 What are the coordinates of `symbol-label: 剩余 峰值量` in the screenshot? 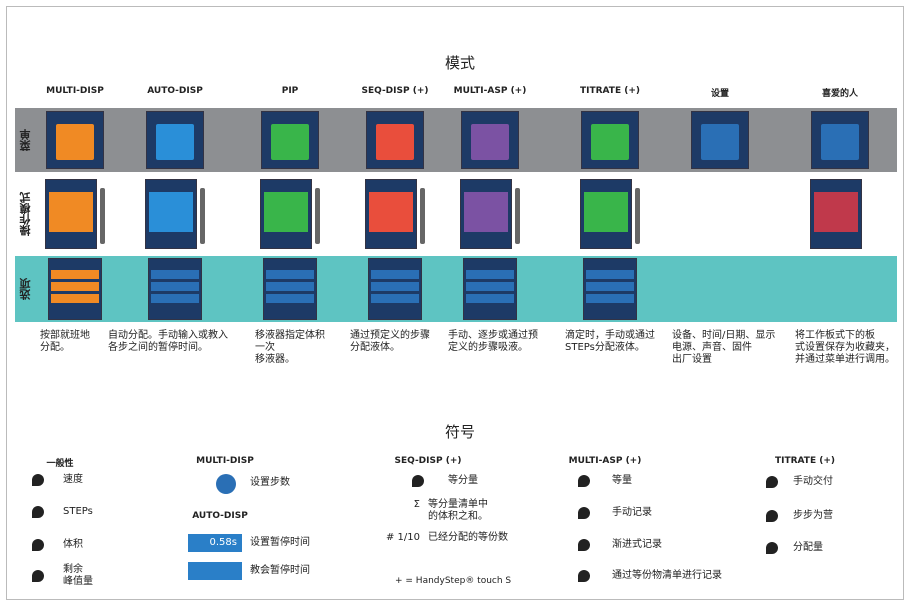 It's located at (78, 575).